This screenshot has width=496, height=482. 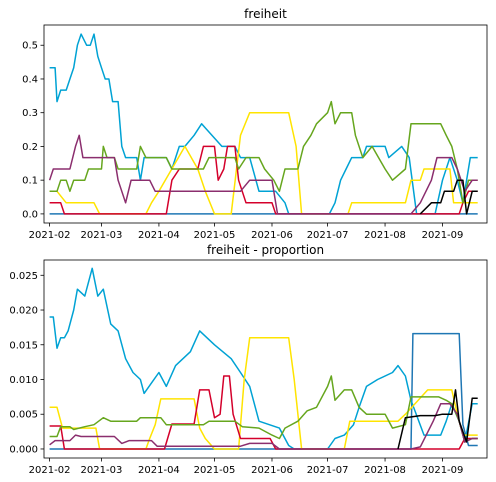 What do you see at coordinates (265, 14) in the screenshot?
I see `chart-top-title: freiheit` at bounding box center [265, 14].